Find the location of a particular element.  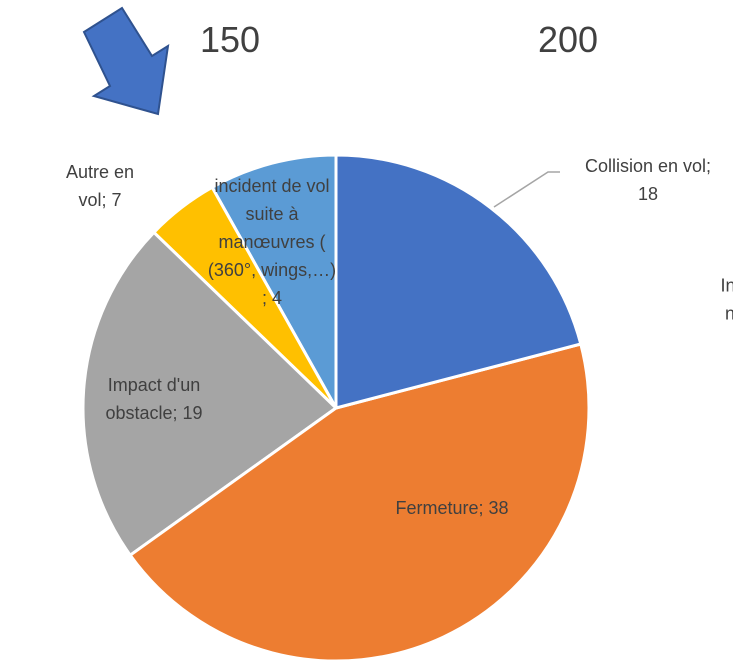

data-label: Collision en vol; 18 is located at coordinates (648, 180).